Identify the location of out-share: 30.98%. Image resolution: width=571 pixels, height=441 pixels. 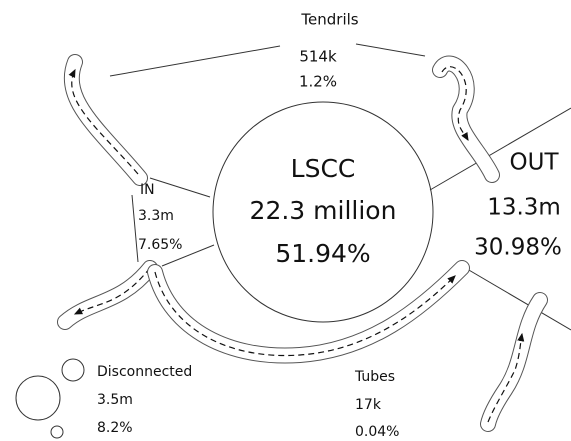
(518, 248).